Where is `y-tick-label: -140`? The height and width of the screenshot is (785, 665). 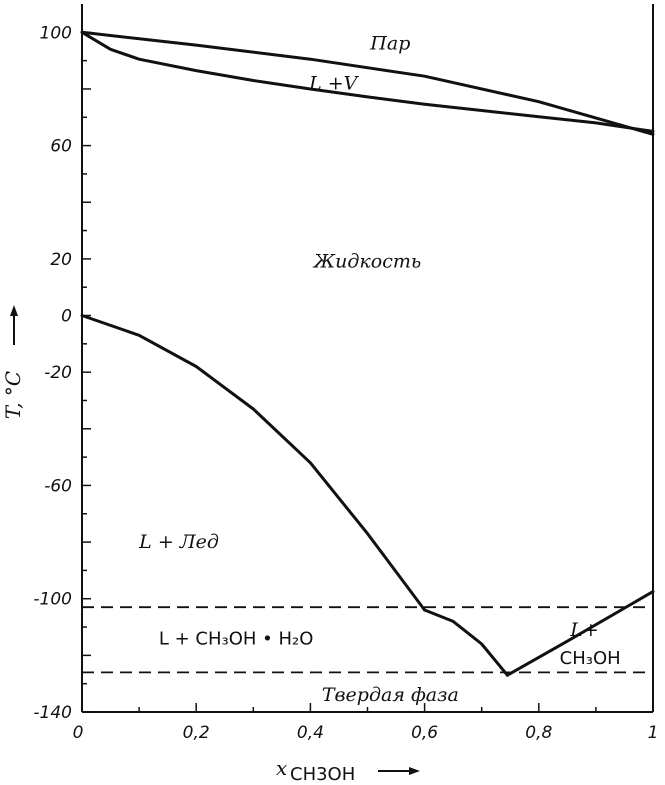 y-tick-label: -140 is located at coordinates (52, 713).